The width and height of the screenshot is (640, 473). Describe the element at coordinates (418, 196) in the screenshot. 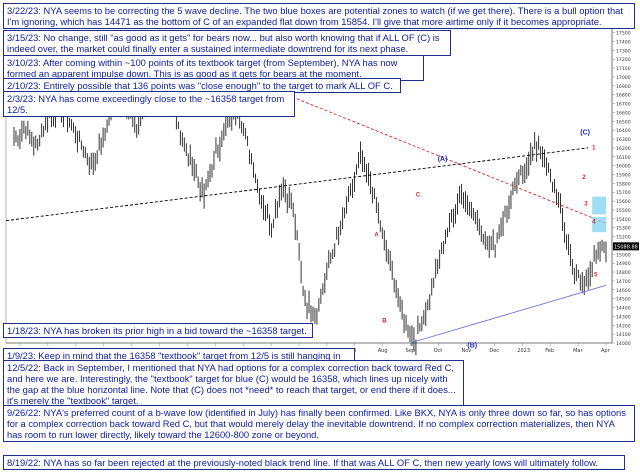

I see `wave-label: C` at that location.